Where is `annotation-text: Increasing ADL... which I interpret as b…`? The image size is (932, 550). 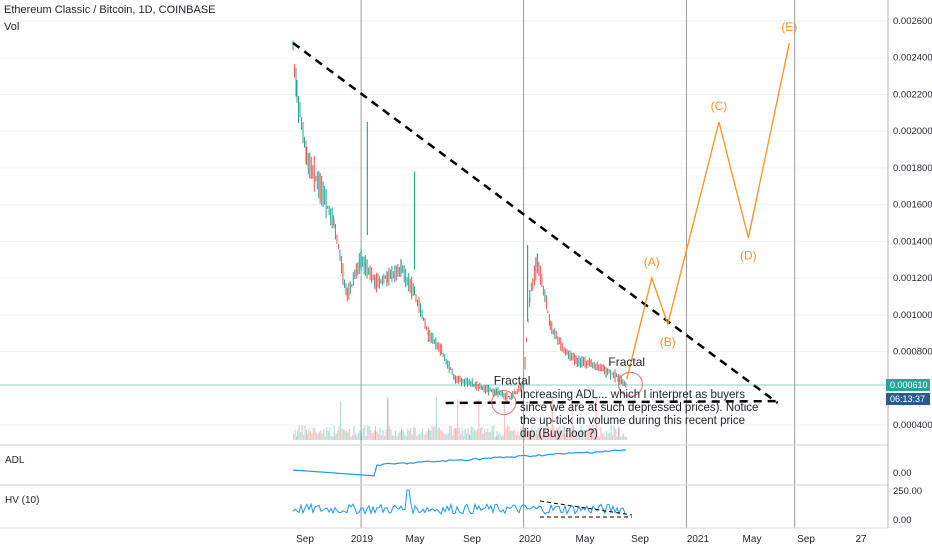 annotation-text: Increasing ADL... which I interpret as b… is located at coordinates (632, 395).